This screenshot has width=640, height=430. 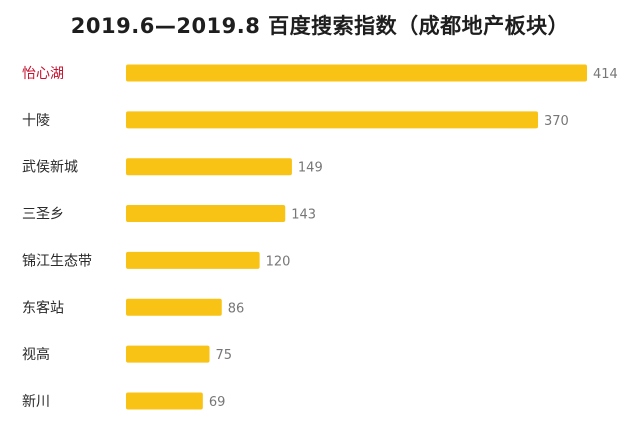 I want to click on category-label: 锦江生态带, so click(x=57, y=260).